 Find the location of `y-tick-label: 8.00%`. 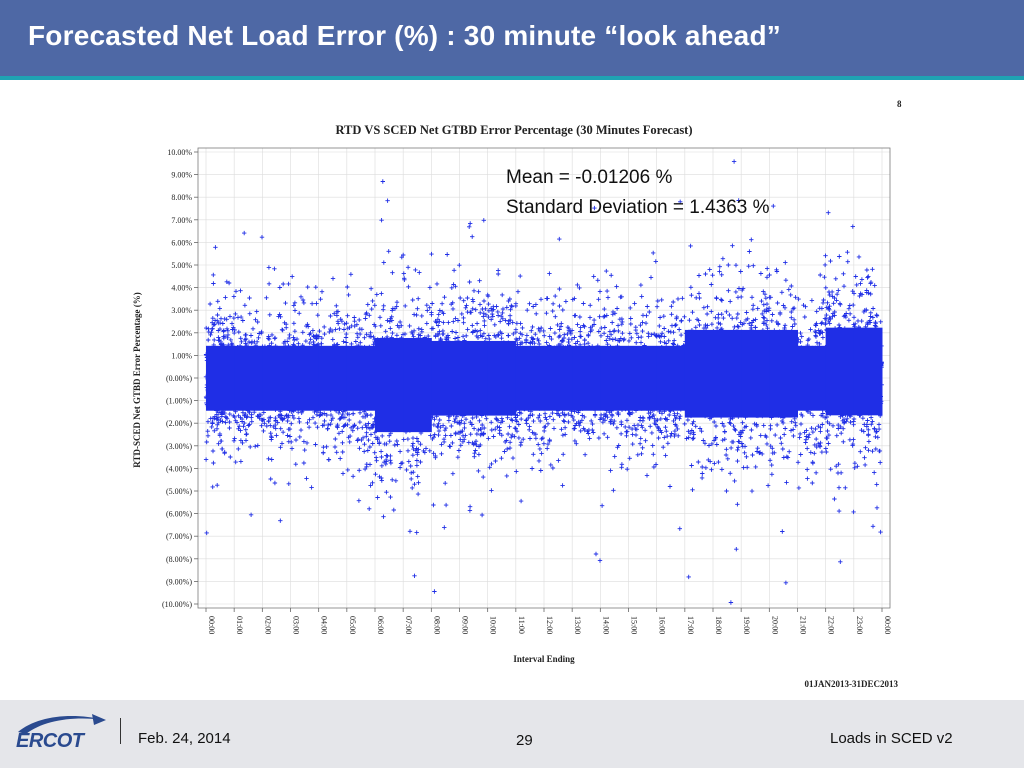

y-tick-label: 8.00% is located at coordinates (181, 197).